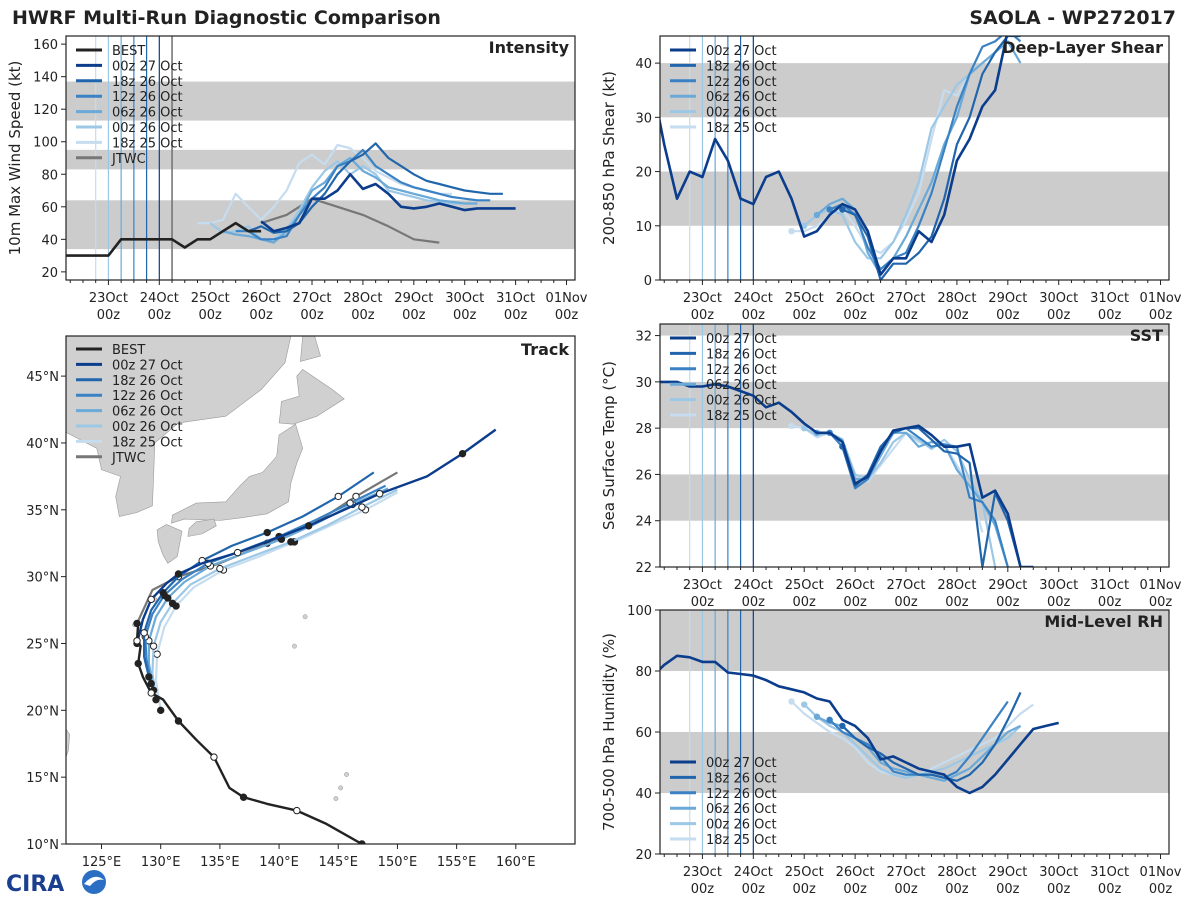  I want to click on rh-xtick-date: 23Oct, so click(702, 872).